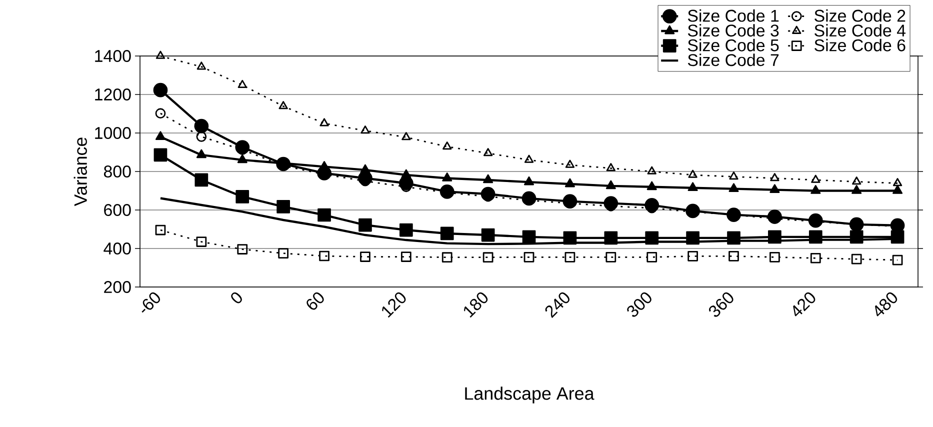  What do you see at coordinates (117, 172) in the screenshot?
I see `y-tick-label: 800` at bounding box center [117, 172].